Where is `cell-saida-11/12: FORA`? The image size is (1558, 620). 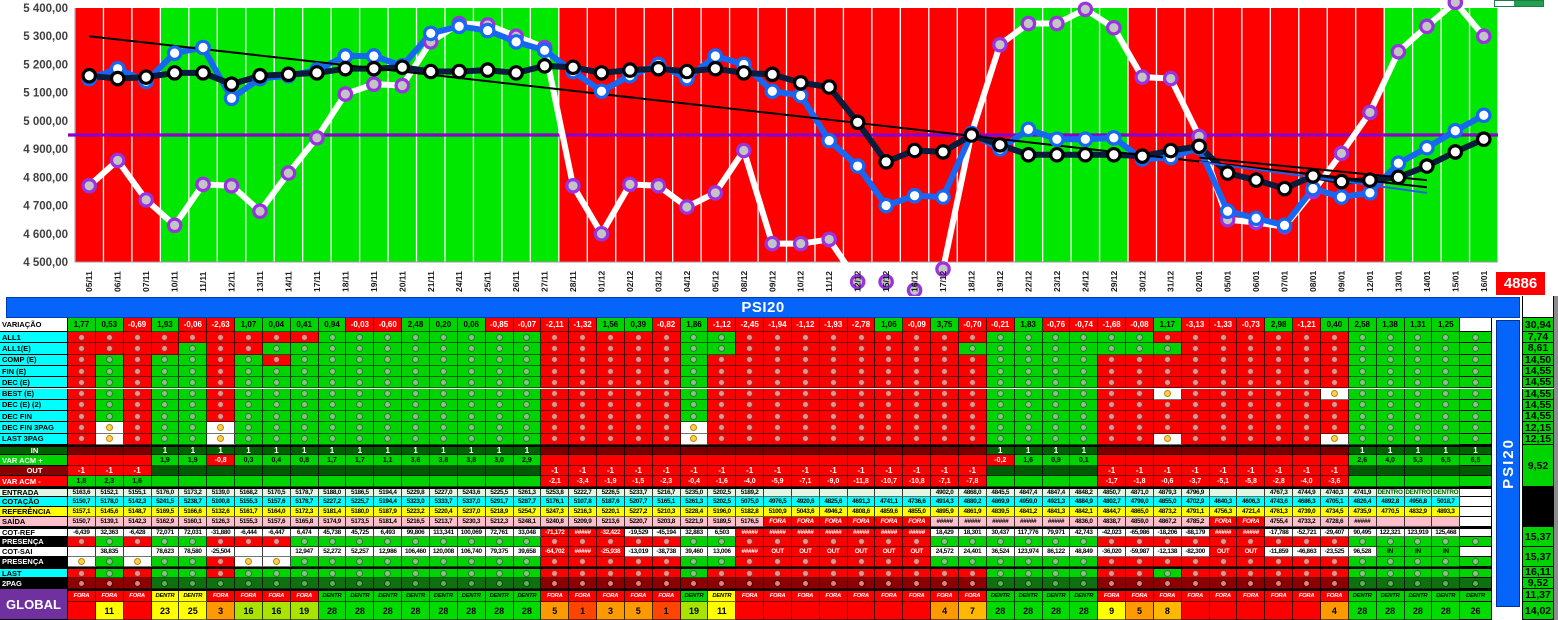
cell-saida-11/12: FORA is located at coordinates (805, 522).